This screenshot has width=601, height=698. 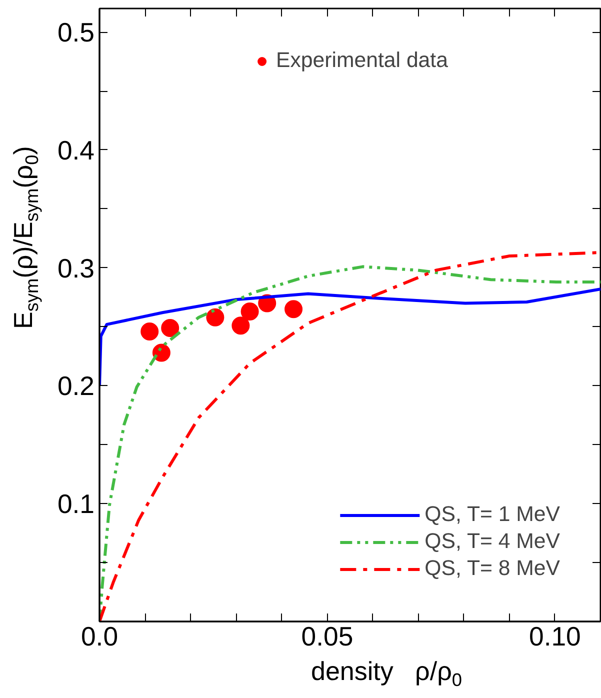 What do you see at coordinates (362, 60) in the screenshot?
I see `legend-label: Experimental data` at bounding box center [362, 60].